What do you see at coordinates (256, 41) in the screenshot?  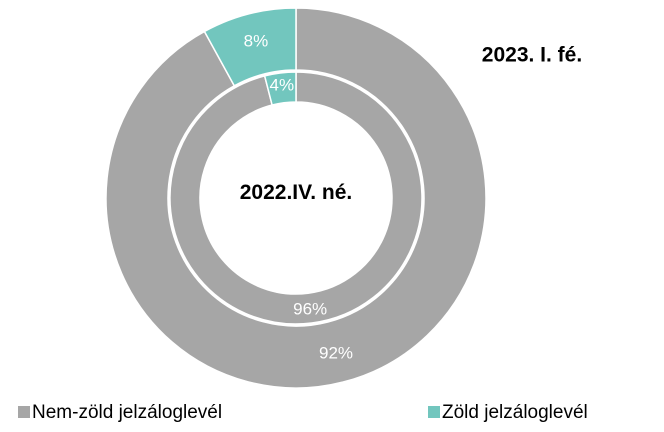 I see `data-label: 8%` at bounding box center [256, 41].